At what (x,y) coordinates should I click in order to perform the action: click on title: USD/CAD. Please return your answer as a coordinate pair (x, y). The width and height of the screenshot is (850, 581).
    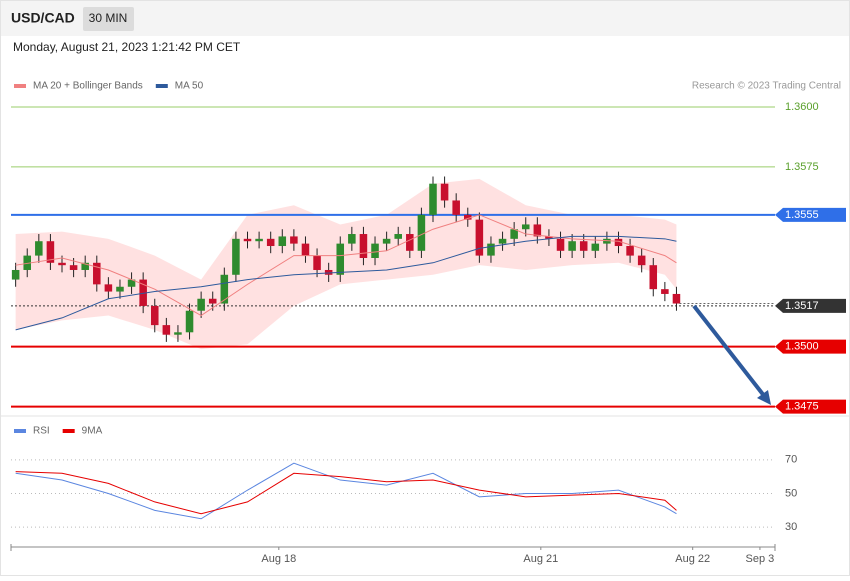
    Looking at the image, I should click on (43, 18).